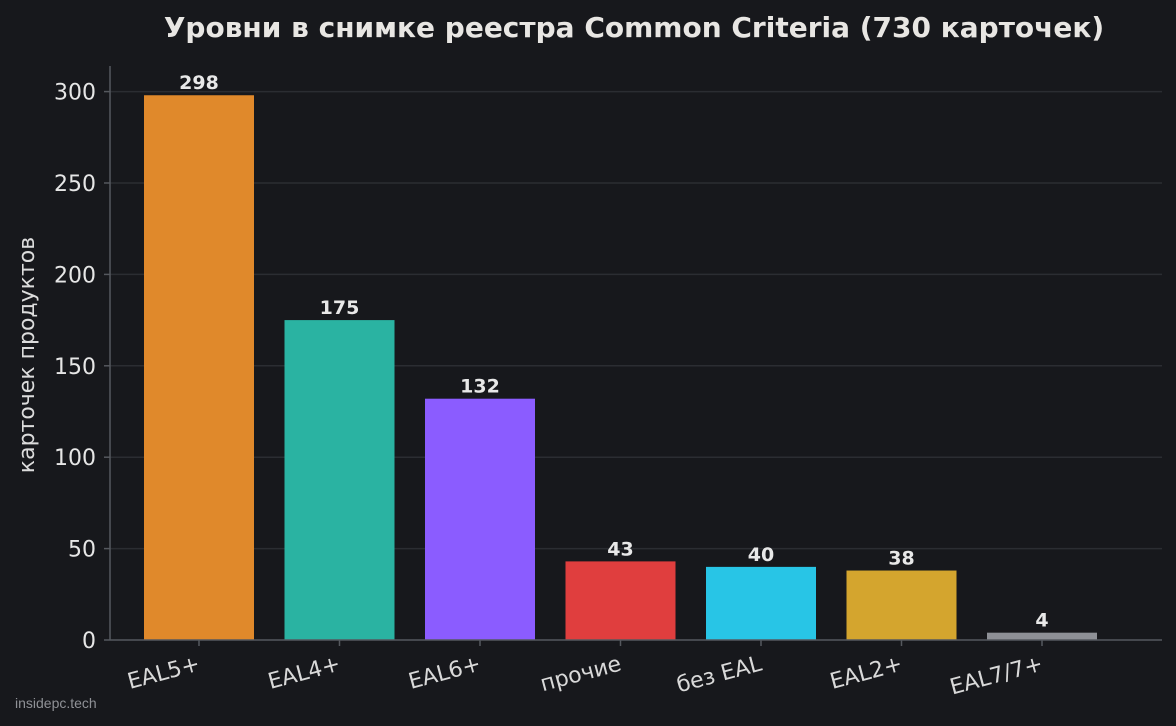 The image size is (1176, 726). What do you see at coordinates (164, 673) in the screenshot?
I see `x-tick-label: EAL5+` at bounding box center [164, 673].